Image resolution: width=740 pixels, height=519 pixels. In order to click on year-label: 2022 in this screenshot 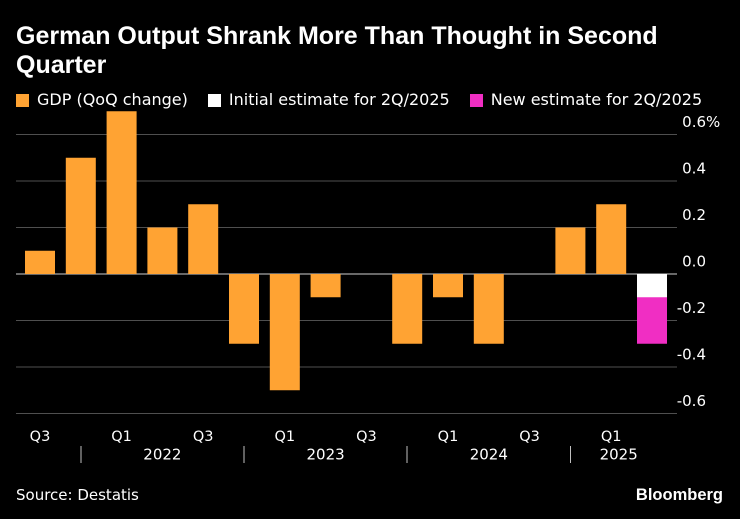, I will do `click(162, 455)`.